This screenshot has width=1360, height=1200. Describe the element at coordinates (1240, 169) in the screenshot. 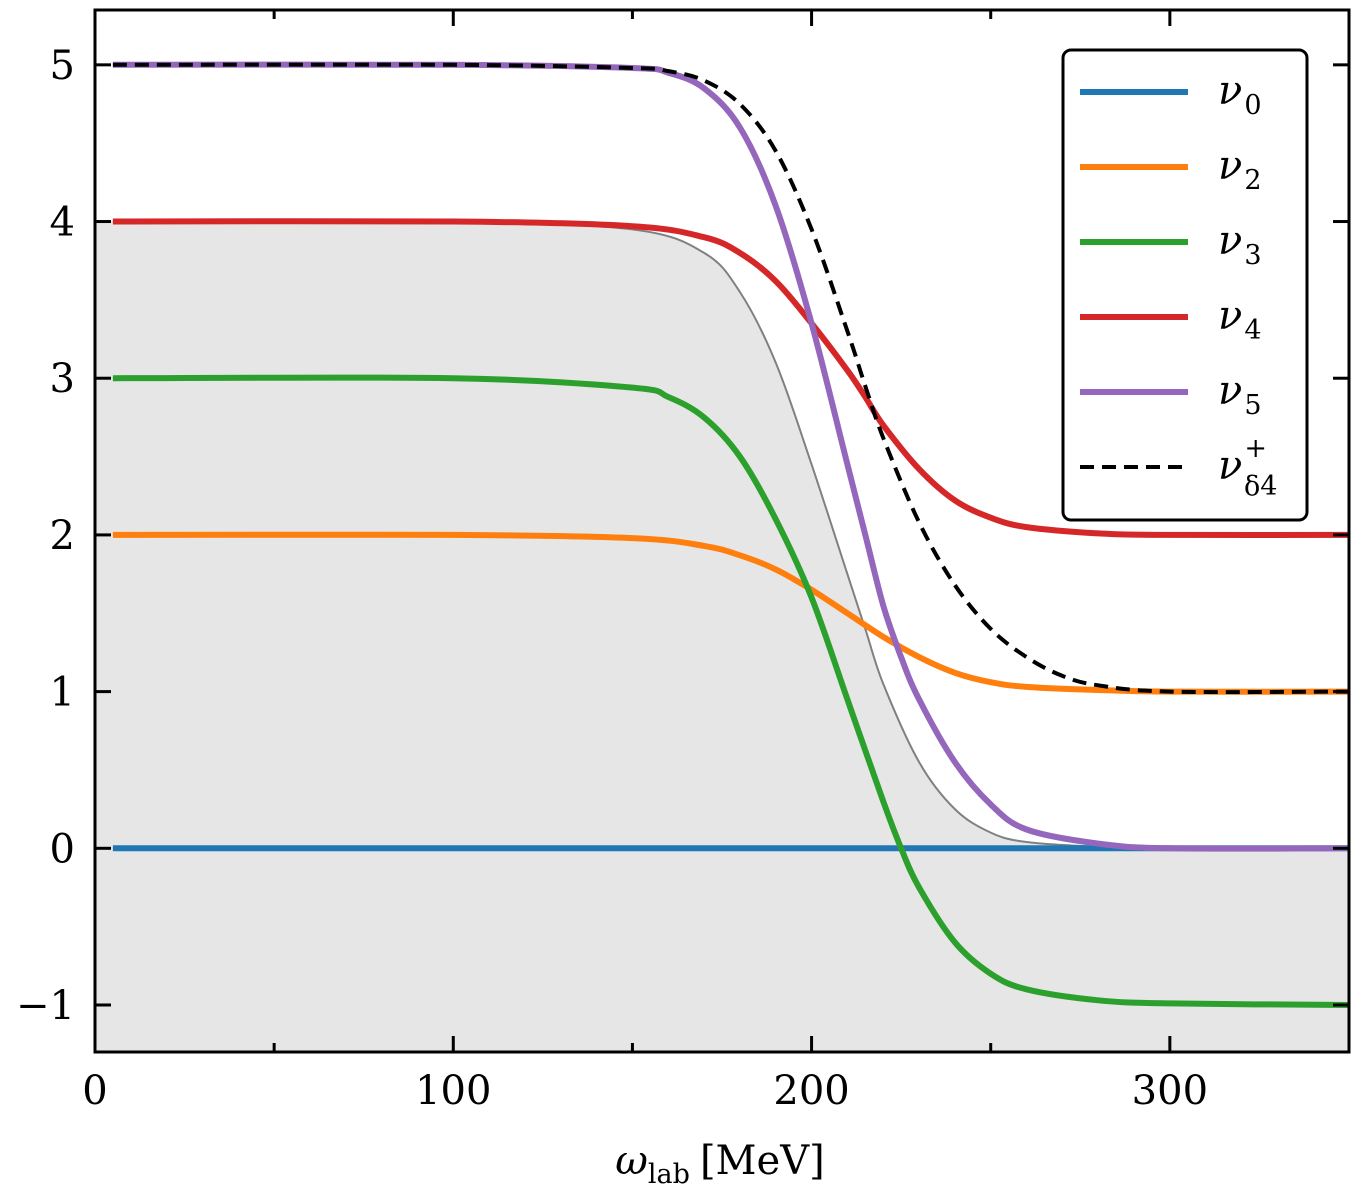

I see `legend-label-1: ν2` at that location.